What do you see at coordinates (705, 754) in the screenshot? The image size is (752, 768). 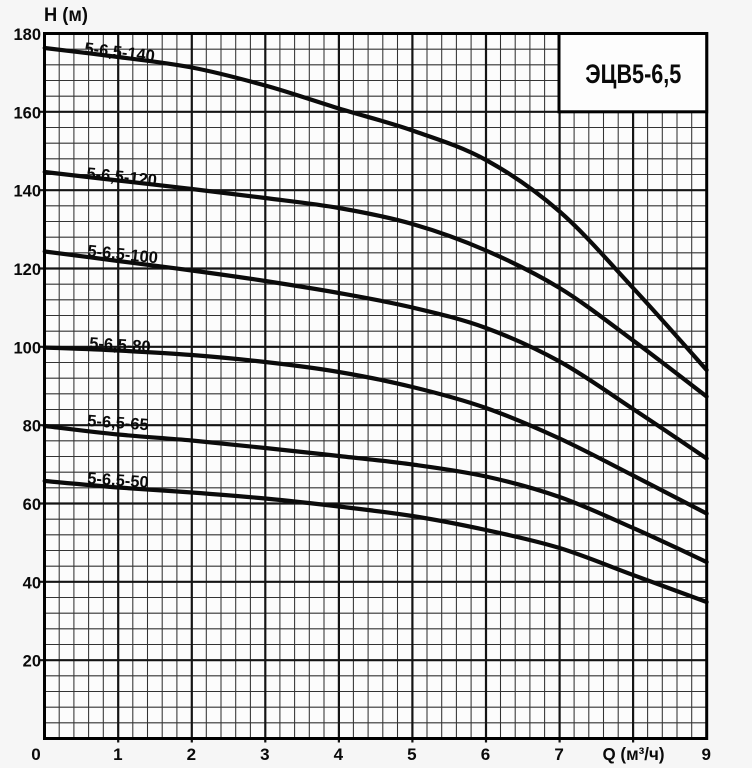 I see `svg-text: 9` at bounding box center [705, 754].